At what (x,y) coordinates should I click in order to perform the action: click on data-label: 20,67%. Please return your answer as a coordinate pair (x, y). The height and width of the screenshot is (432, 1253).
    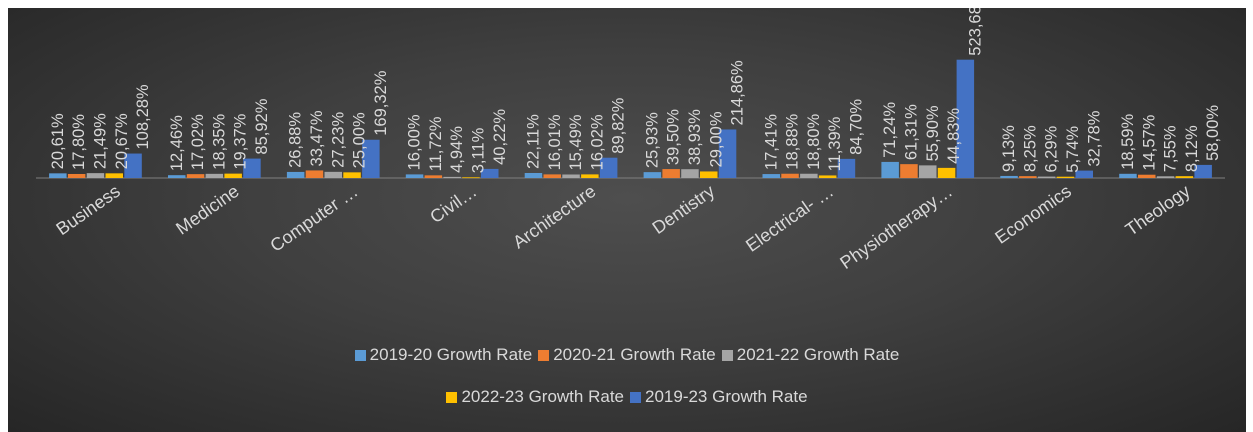
    Looking at the image, I should click on (122, 141).